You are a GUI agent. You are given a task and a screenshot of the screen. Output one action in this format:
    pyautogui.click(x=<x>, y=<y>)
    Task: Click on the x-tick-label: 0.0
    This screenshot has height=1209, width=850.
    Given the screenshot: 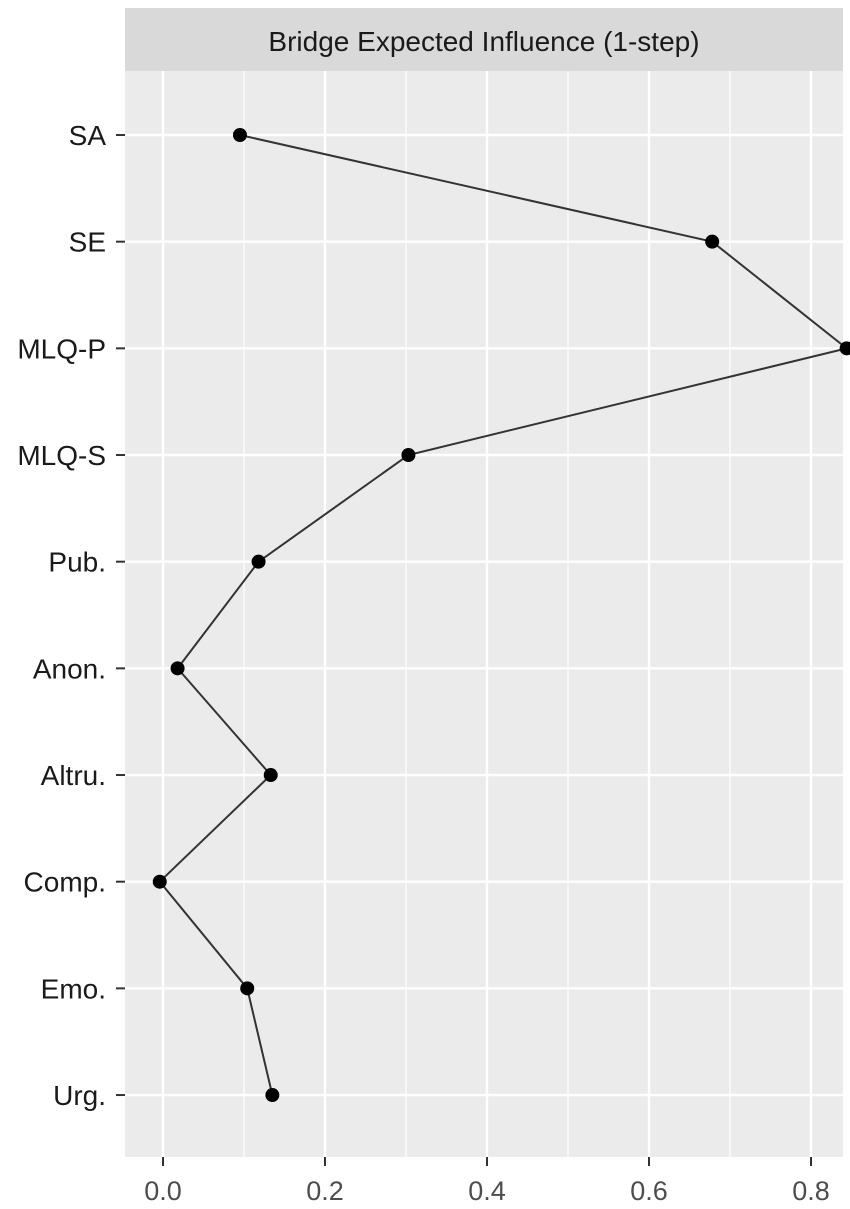 What is the action you would take?
    pyautogui.click(x=163, y=1191)
    